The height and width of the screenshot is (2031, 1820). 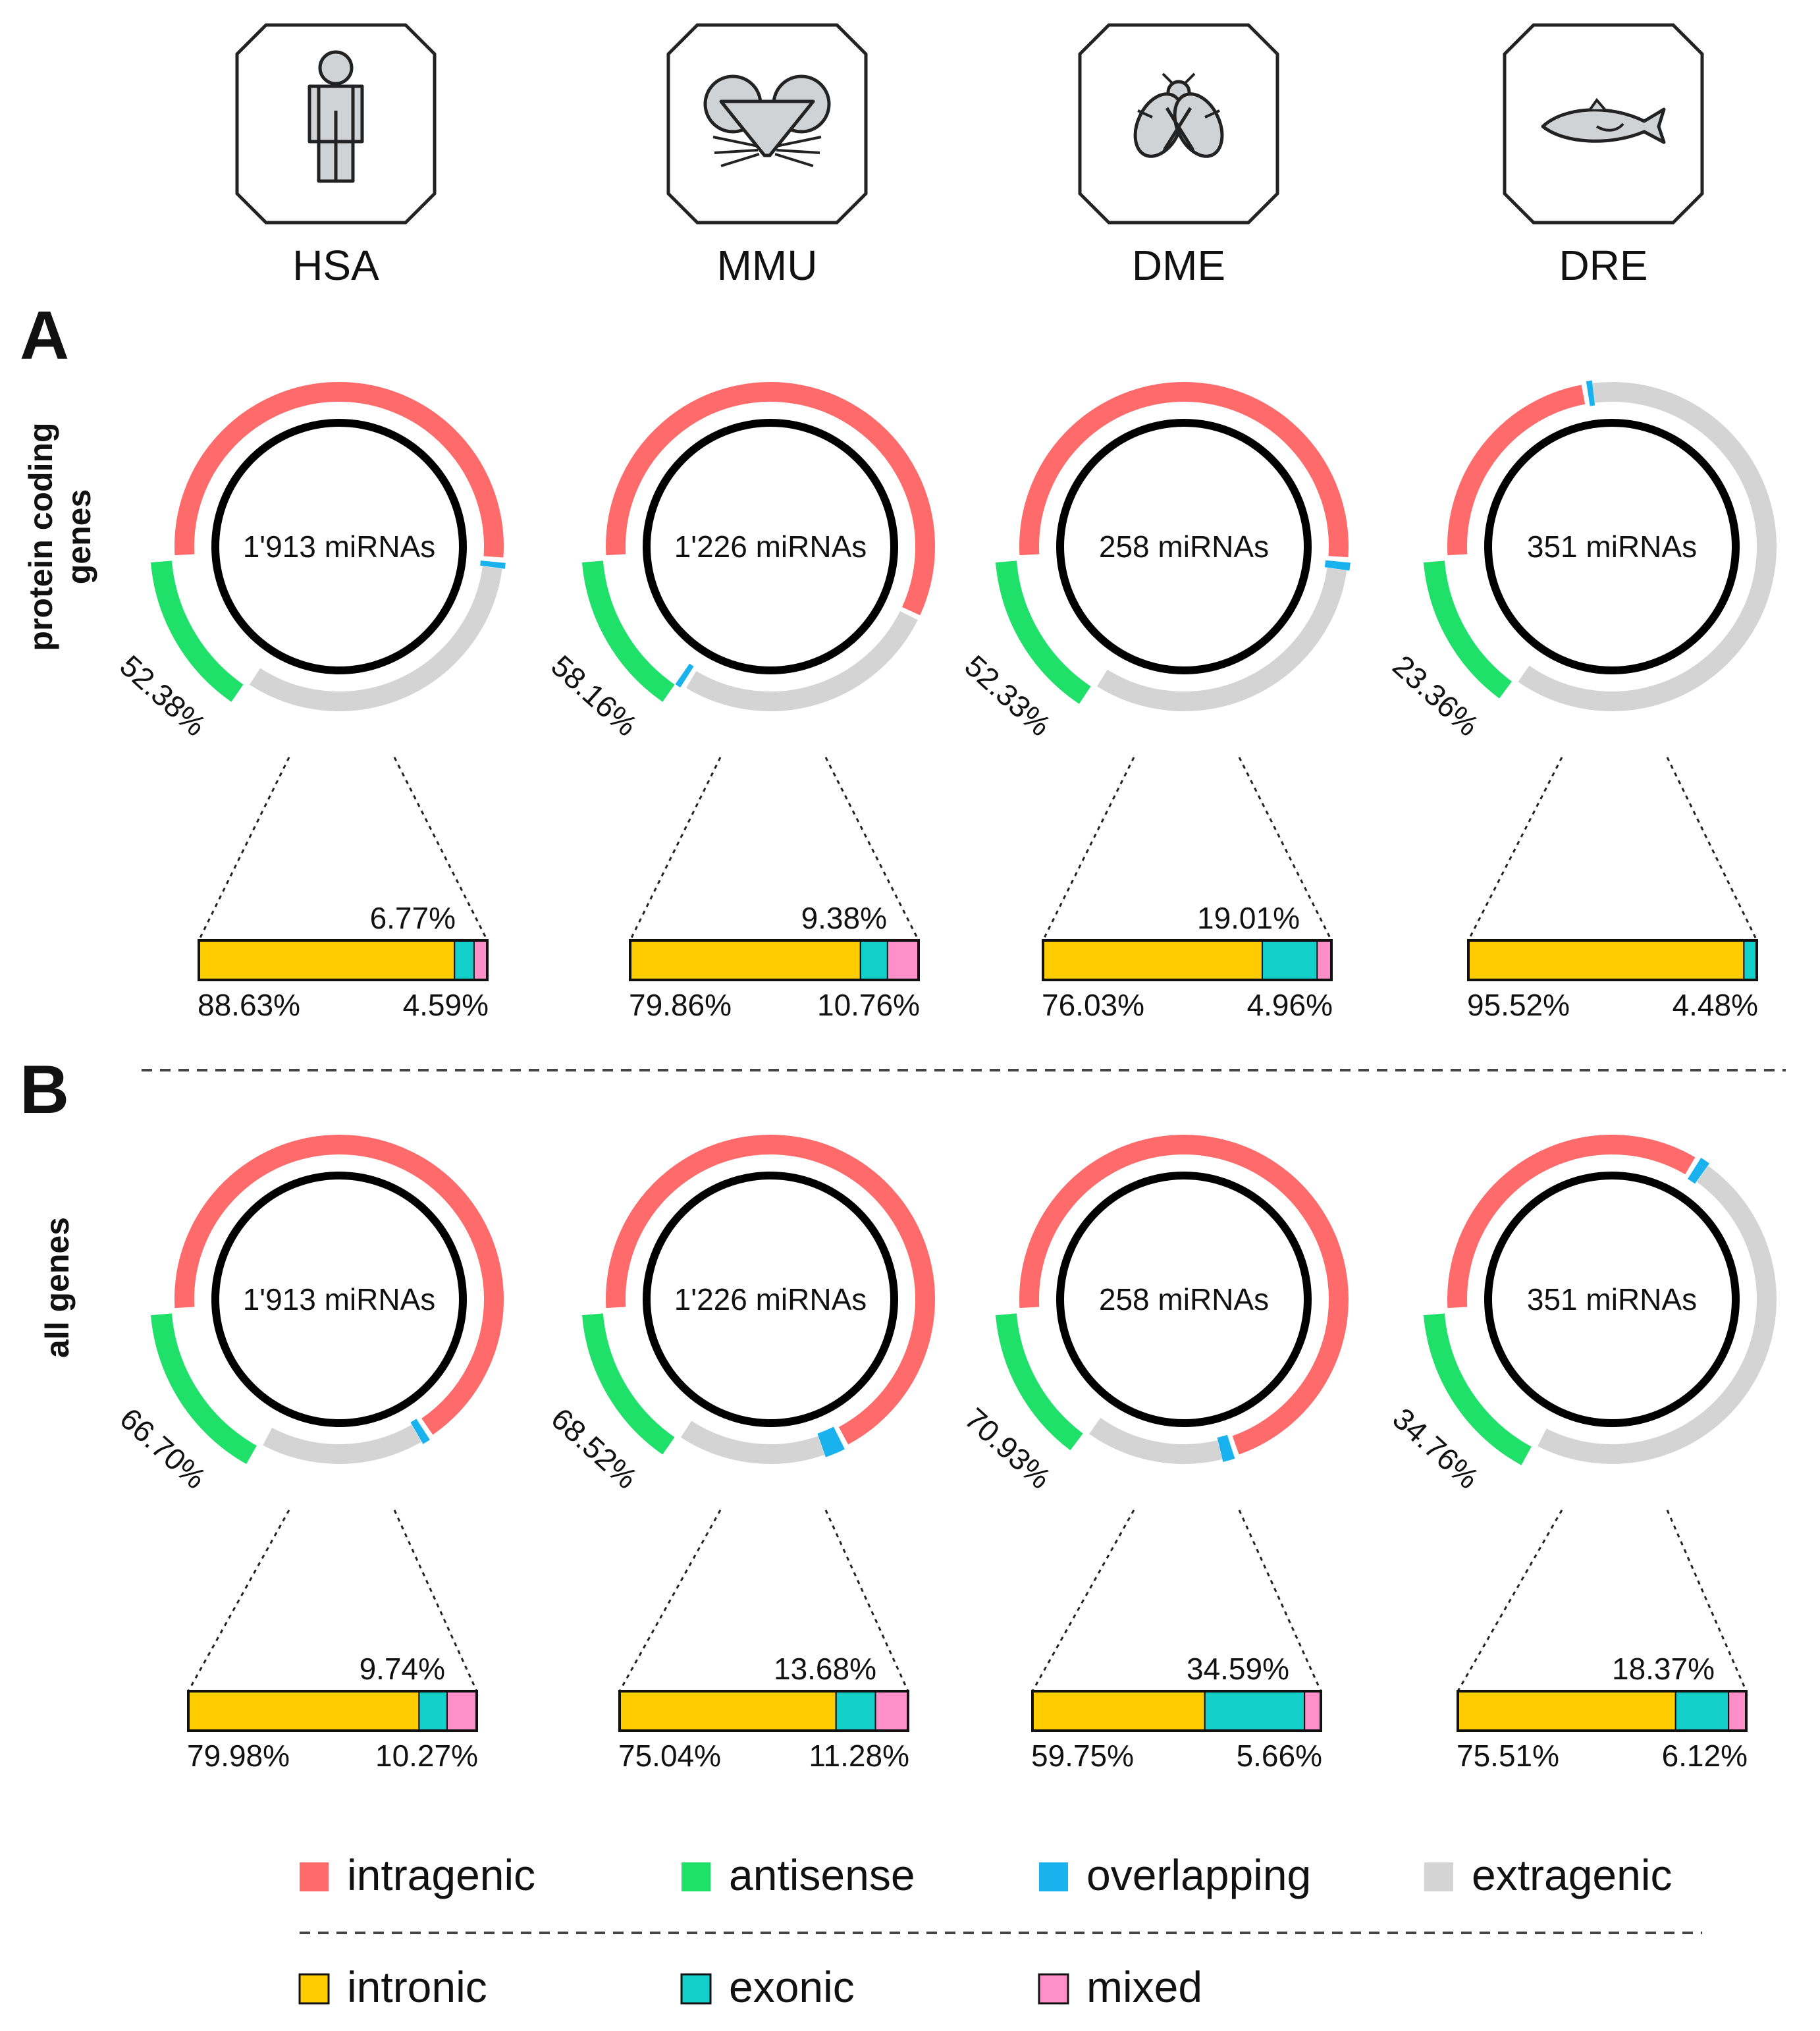 What do you see at coordinates (40, 536) in the screenshot?
I see `row-label-line: protein coding` at bounding box center [40, 536].